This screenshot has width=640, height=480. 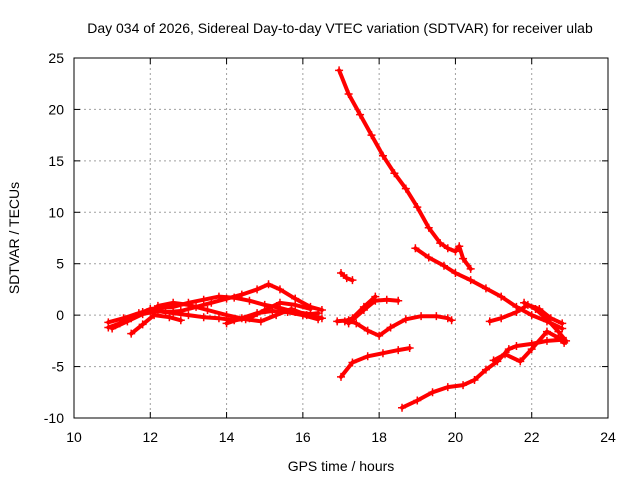 What do you see at coordinates (379, 437) in the screenshot?
I see `x-tick-label: 18` at bounding box center [379, 437].